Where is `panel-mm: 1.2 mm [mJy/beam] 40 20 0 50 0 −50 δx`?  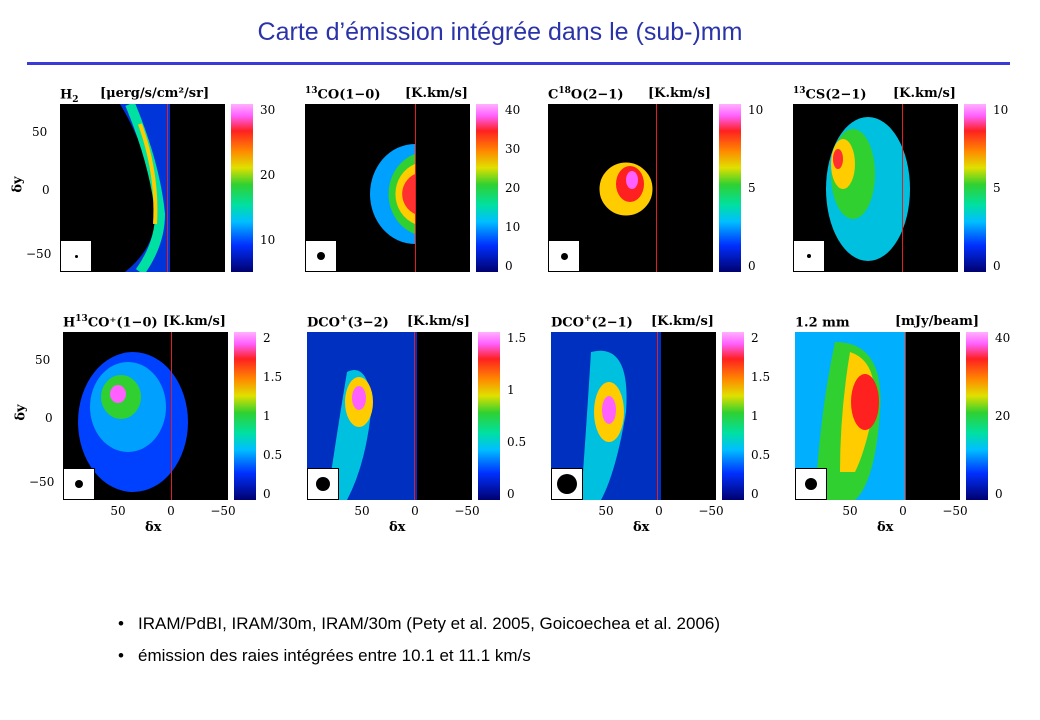
panel-mm: 1.2 mm [mJy/beam] 40 20 0 50 0 −50 δx is located at coordinates (912, 430).